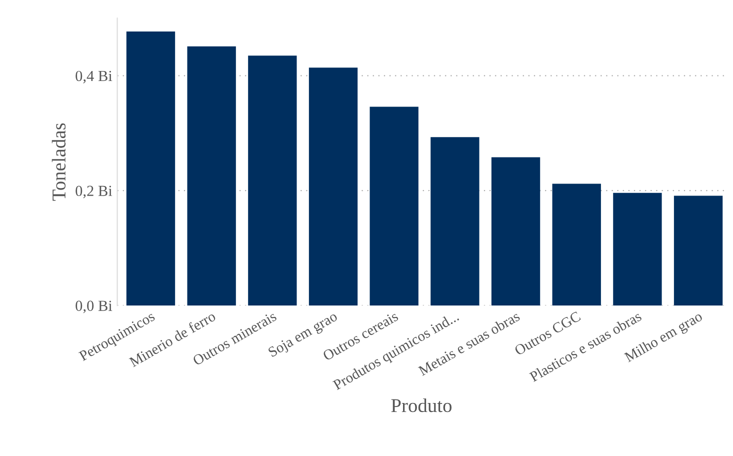 This screenshot has width=733, height=456. I want to click on x-axis-title: Produto, so click(421, 405).